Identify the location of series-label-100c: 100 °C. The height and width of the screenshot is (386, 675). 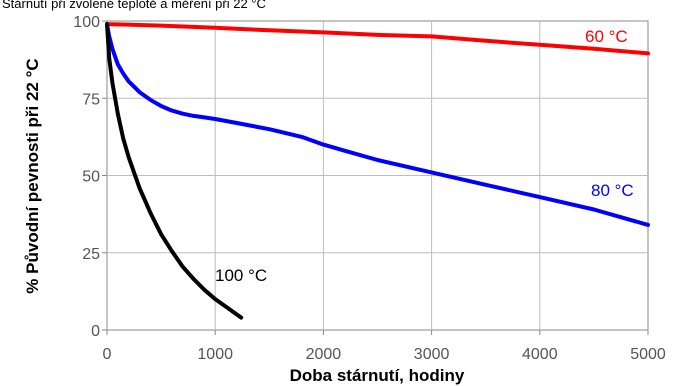
(241, 275).